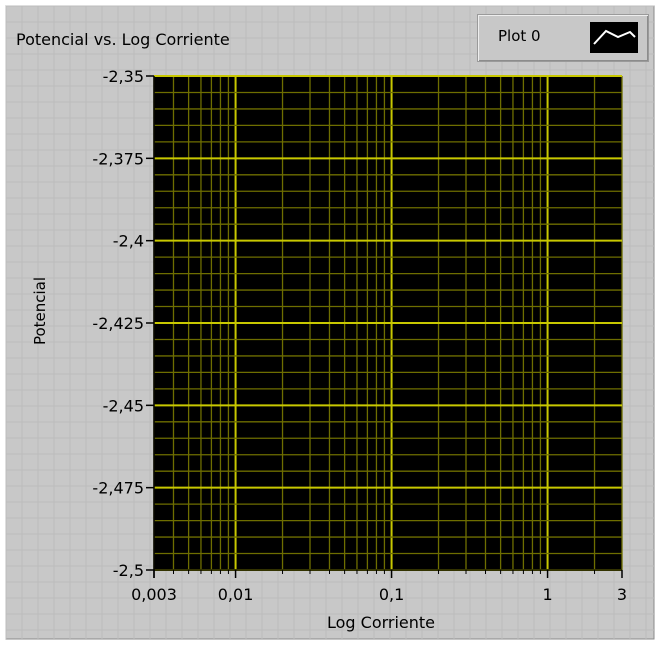 The height and width of the screenshot is (645, 660). Describe the element at coordinates (381, 622) in the screenshot. I see `x-axis-label: Log Corriente` at that location.